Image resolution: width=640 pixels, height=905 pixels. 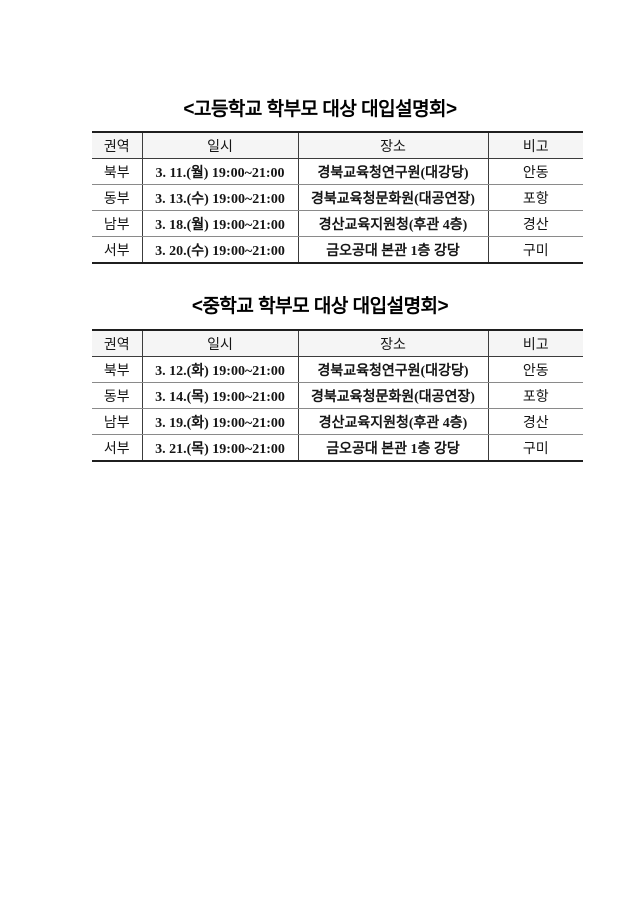 What do you see at coordinates (220, 369) in the screenshot?
I see `cell-datetime: 3. 12.(화) 19:00~21:00` at bounding box center [220, 369].